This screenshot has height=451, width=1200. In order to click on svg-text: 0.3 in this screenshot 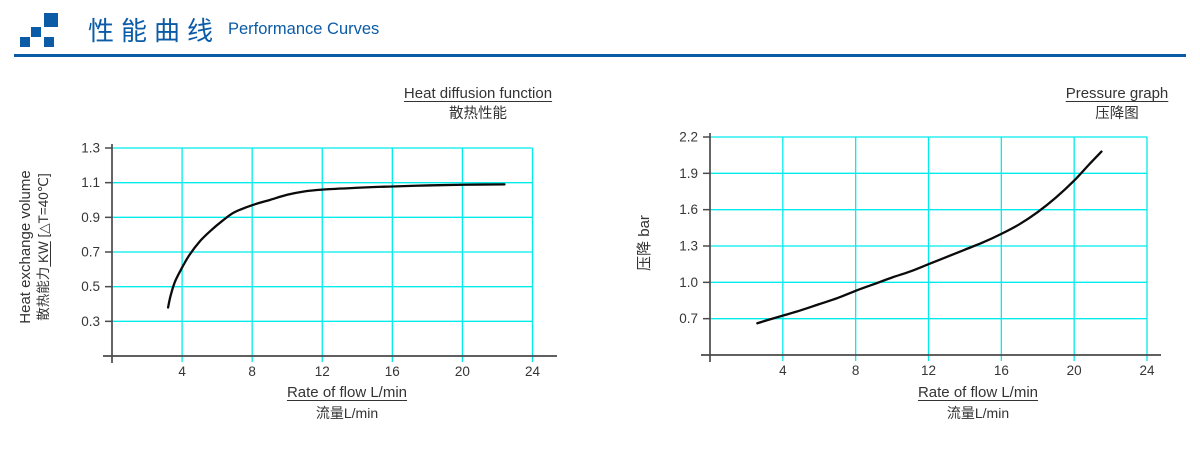, I will do `click(90, 321)`.